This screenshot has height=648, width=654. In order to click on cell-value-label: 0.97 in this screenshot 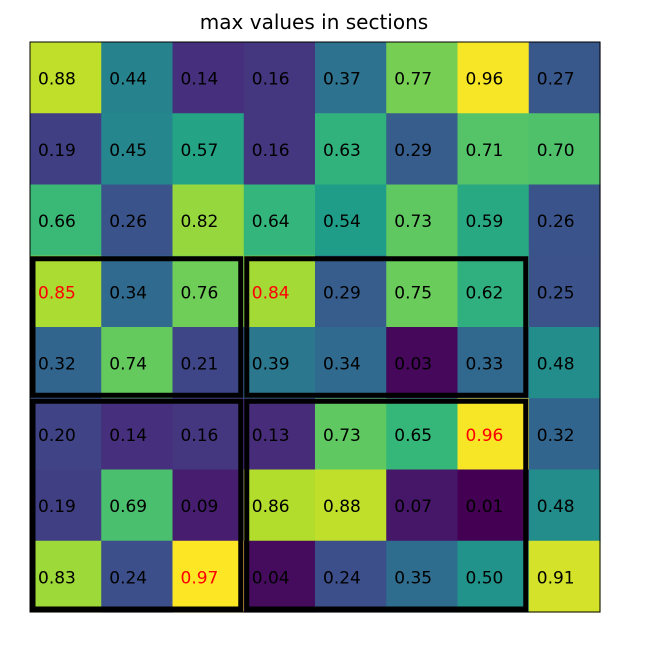, I will do `click(200, 578)`.